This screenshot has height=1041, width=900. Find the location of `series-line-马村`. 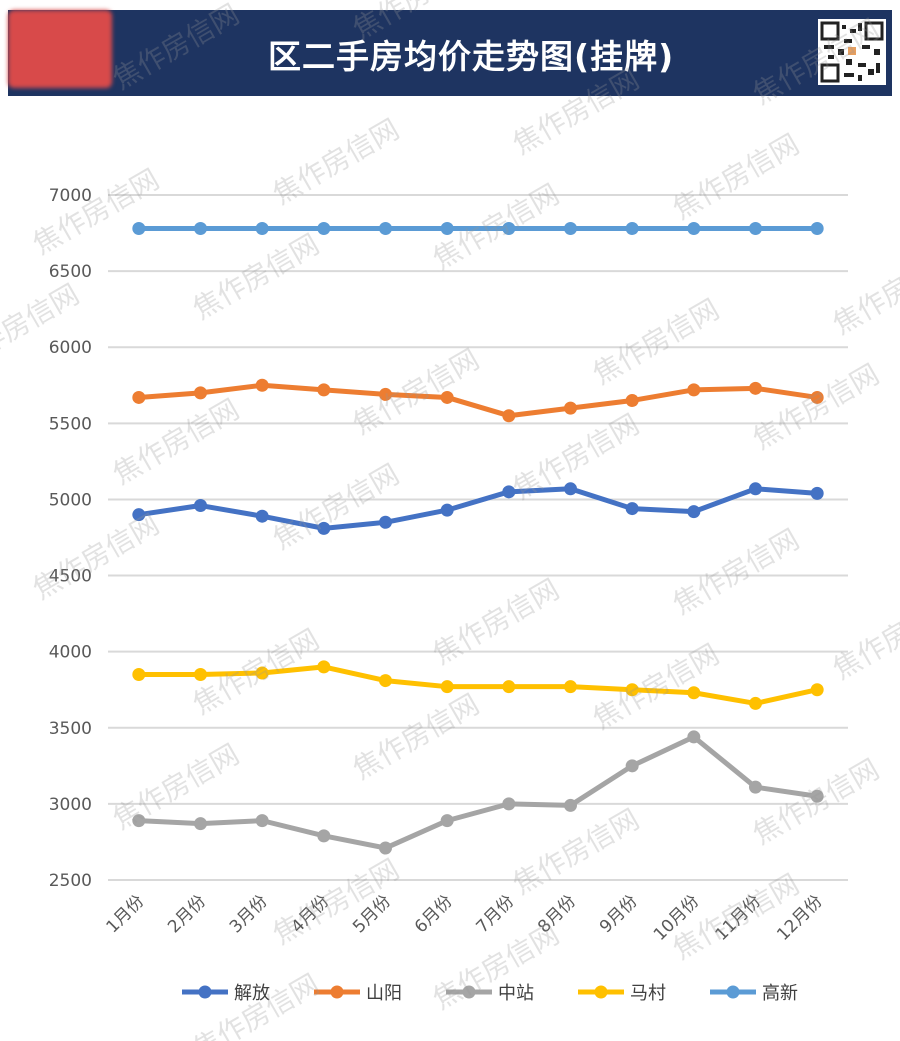

series-line-马村 is located at coordinates (478, 685).